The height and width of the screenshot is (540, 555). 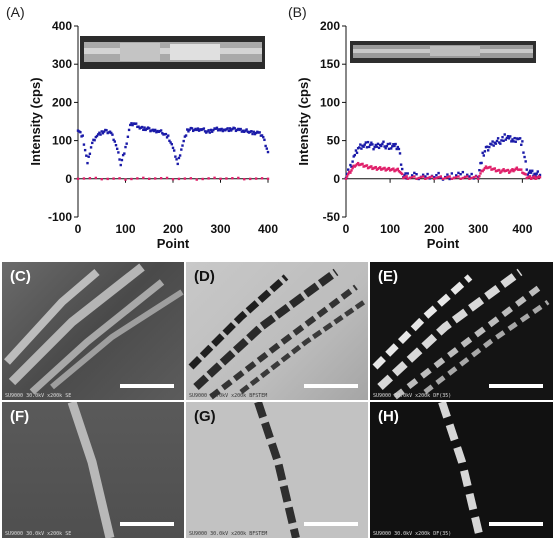 I want to click on scale-bar-g, so click(x=331, y=524).